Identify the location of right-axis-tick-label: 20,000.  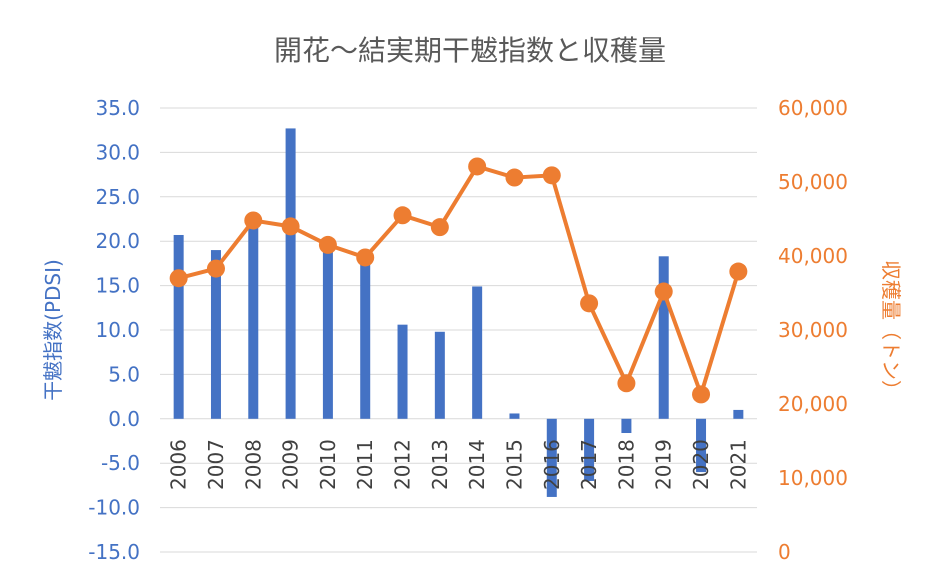
(813, 404).